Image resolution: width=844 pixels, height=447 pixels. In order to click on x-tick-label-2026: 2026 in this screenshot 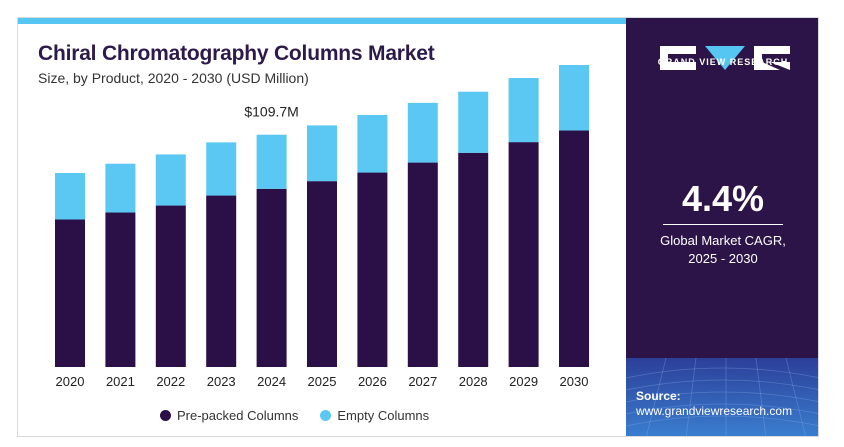, I will do `click(372, 381)`.